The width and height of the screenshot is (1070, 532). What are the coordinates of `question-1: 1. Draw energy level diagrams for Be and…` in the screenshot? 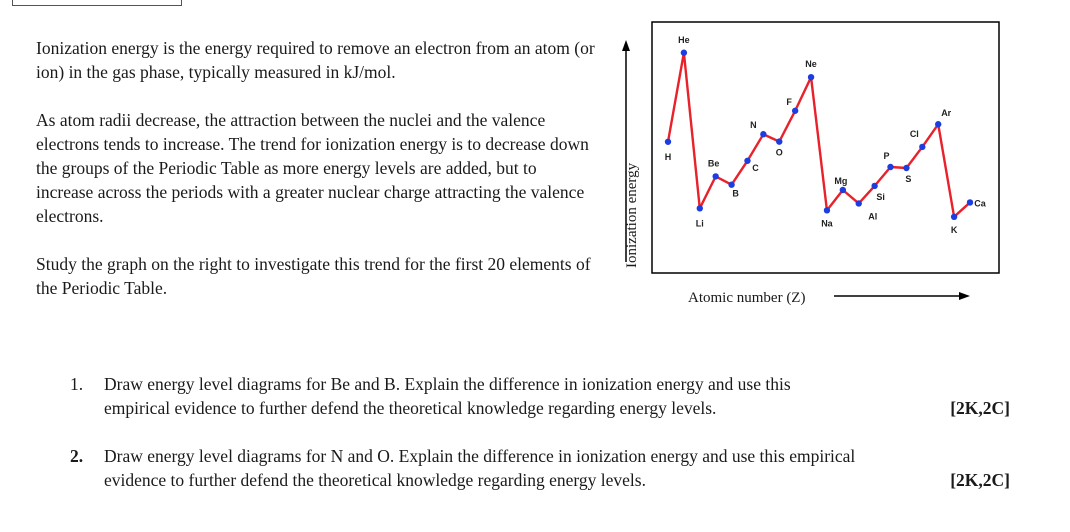 It's located at (540, 396).